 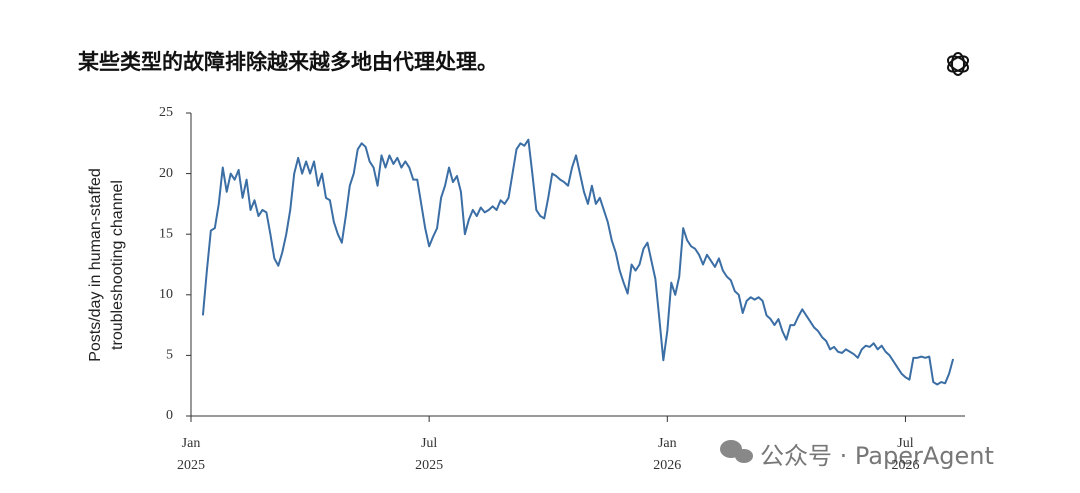 I want to click on y-axis-label: troubleshooting channel, so click(x=117, y=265).